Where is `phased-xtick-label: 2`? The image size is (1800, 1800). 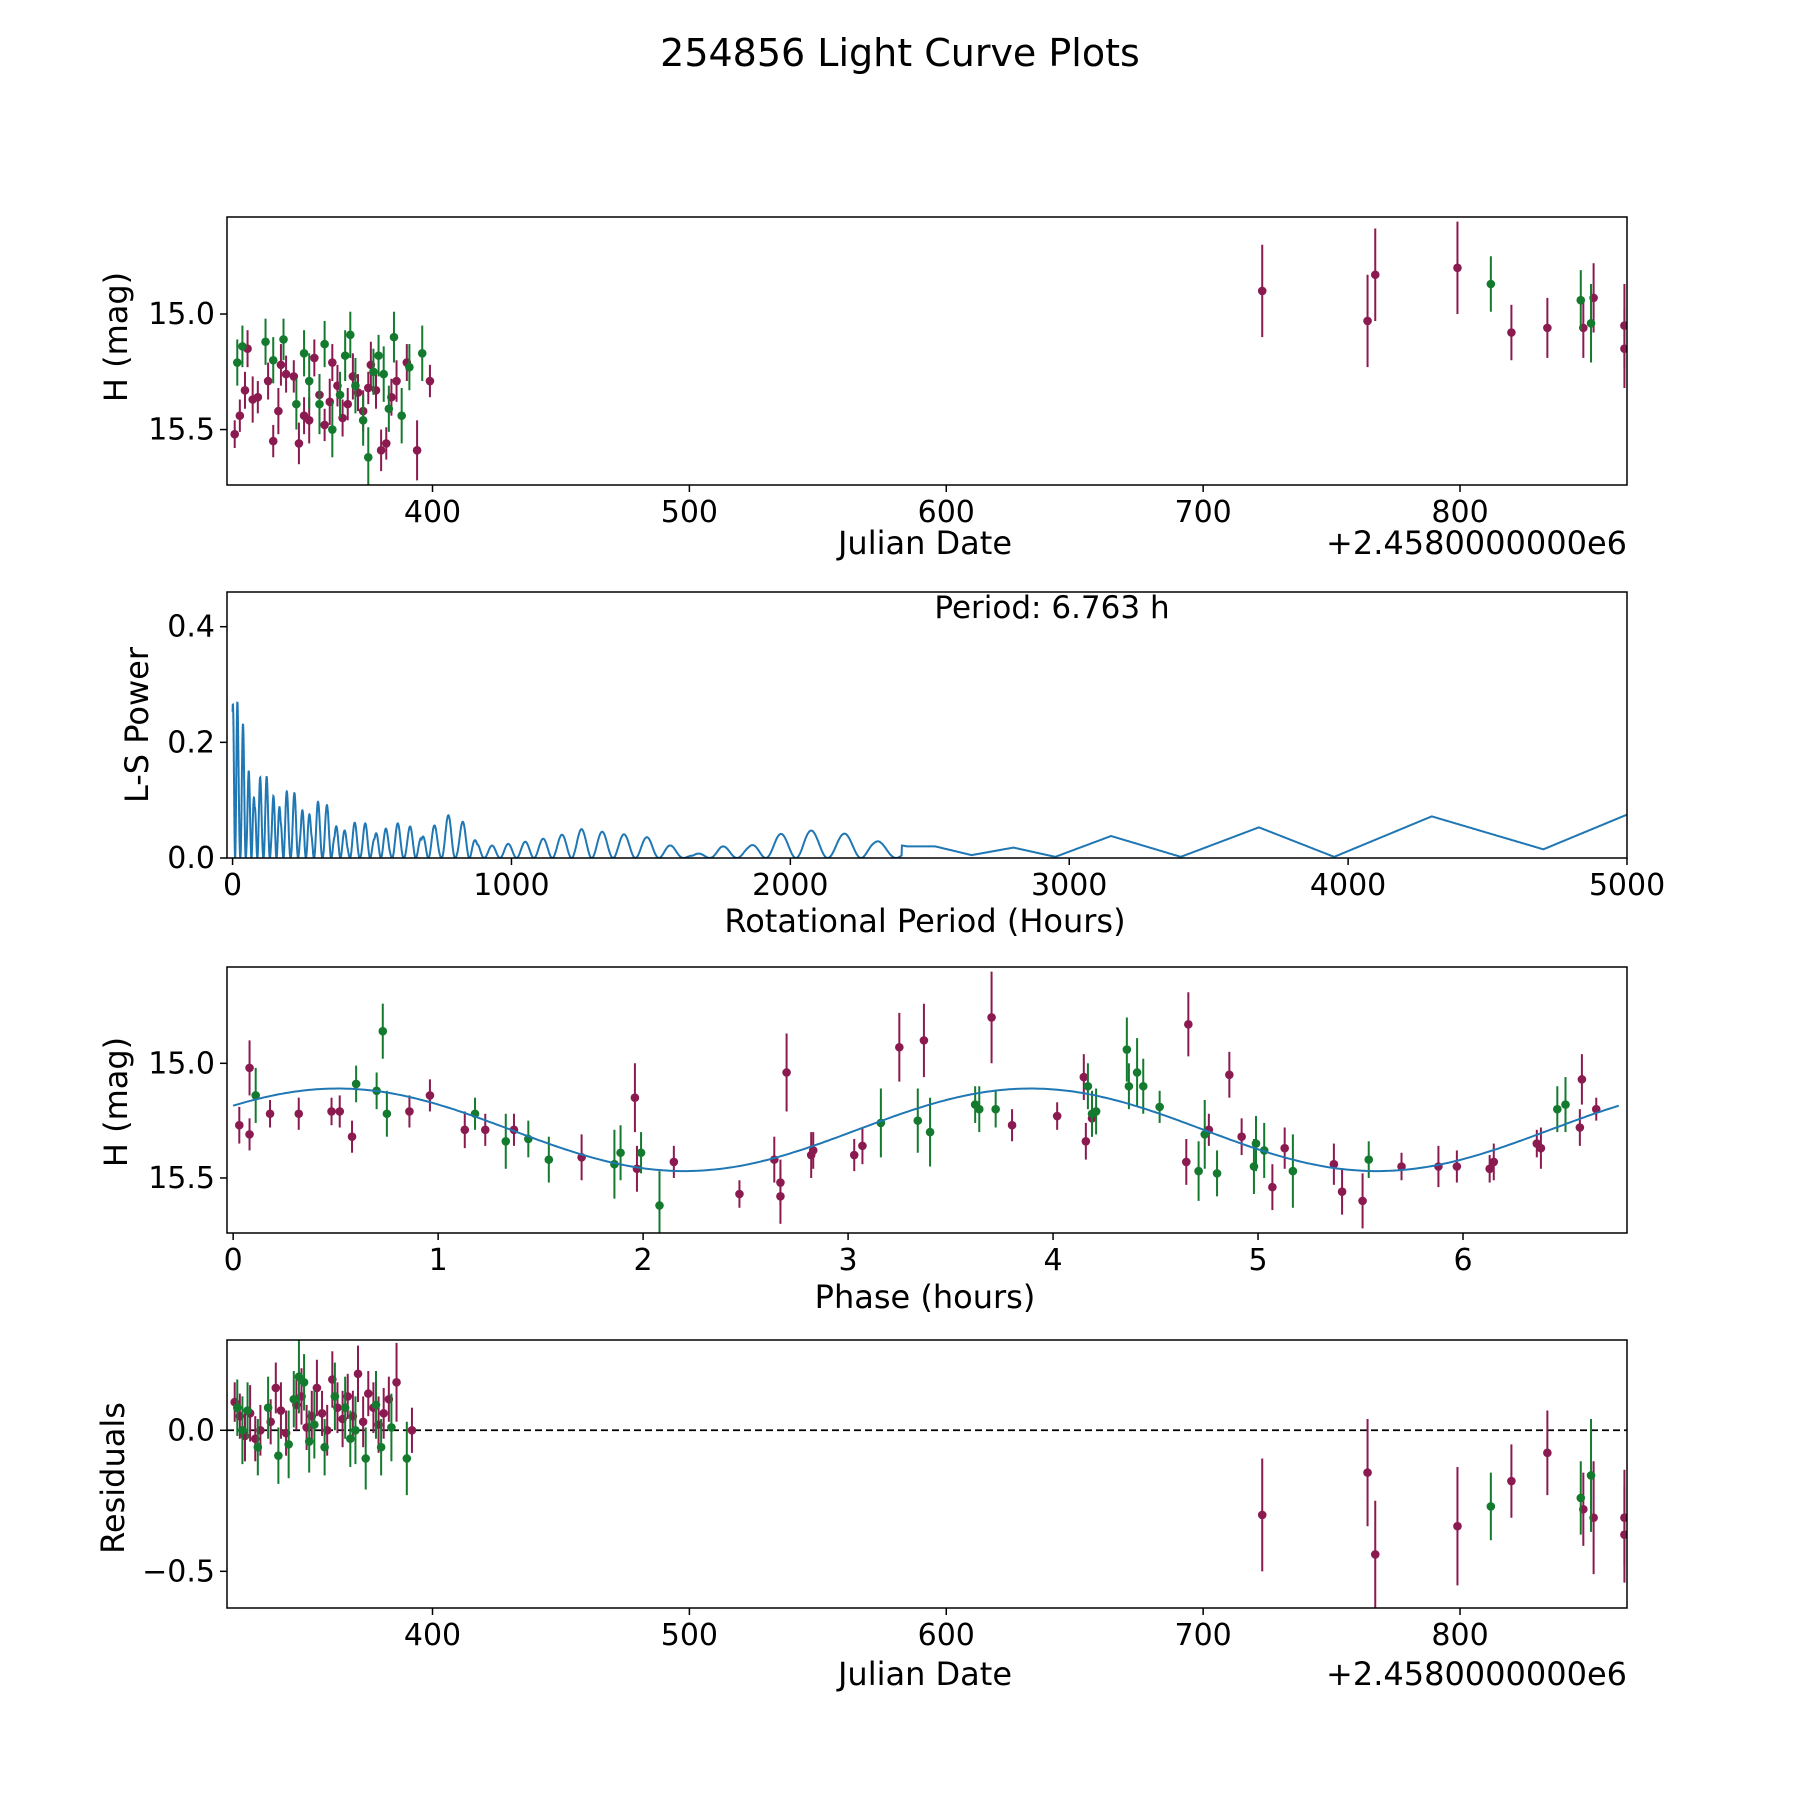
phased-xtick-label: 2 is located at coordinates (643, 1260).